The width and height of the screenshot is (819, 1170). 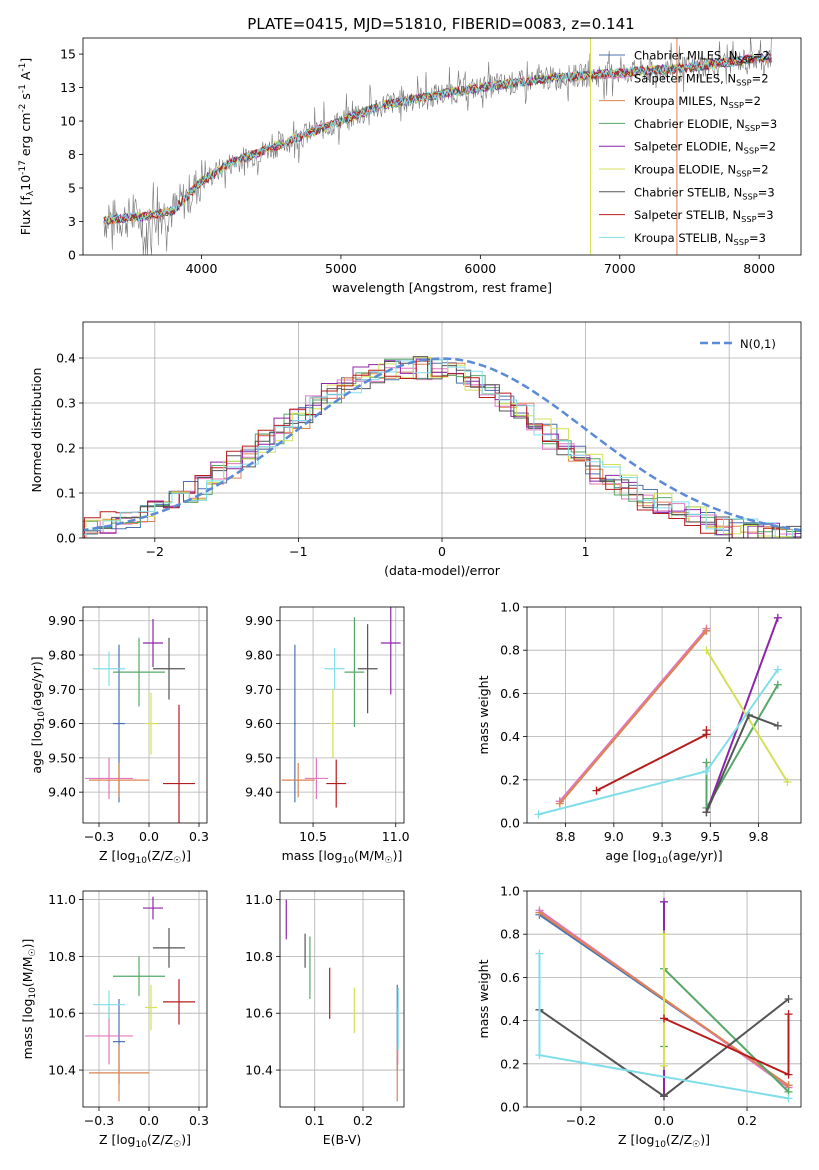 I want to click on legend-label-salpeter_stelib: Salpeter STELIB, NSSP​=3, so click(x=704, y=216).